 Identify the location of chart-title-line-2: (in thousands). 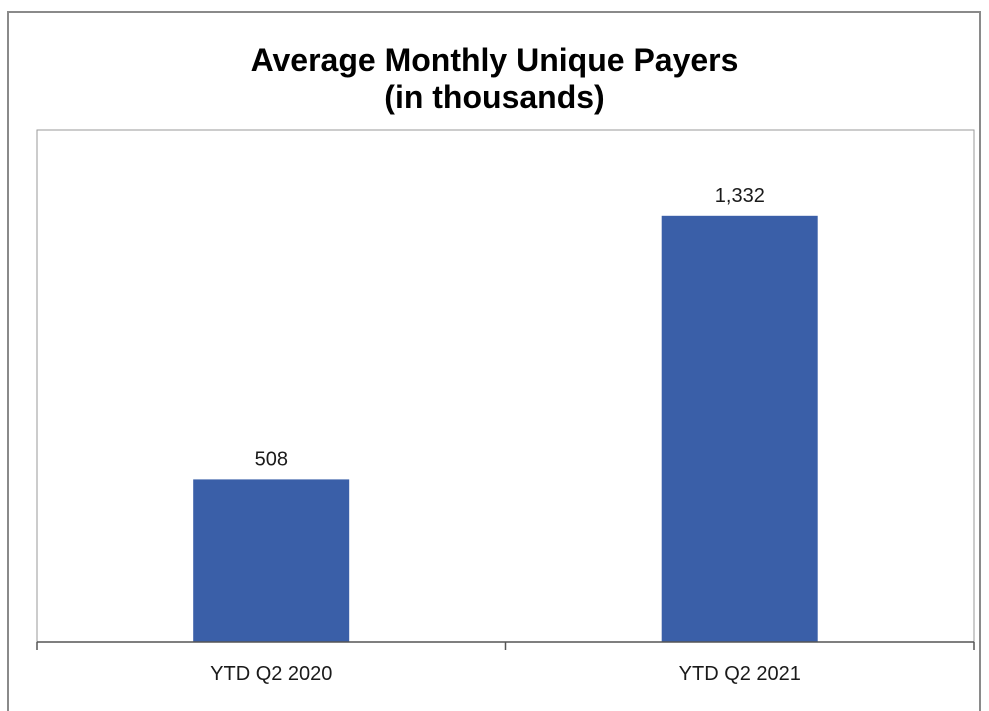
(494, 97).